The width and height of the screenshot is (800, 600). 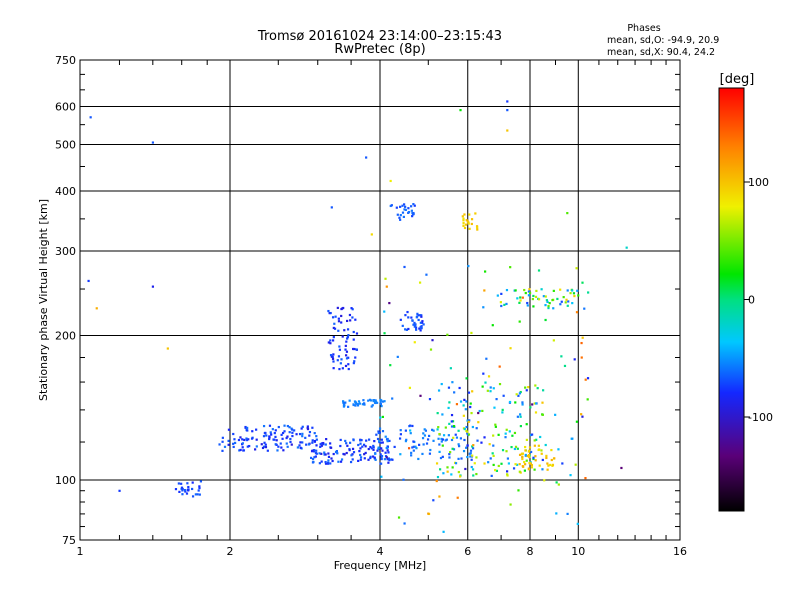 I want to click on y-tick-label: 100, so click(x=65, y=480).